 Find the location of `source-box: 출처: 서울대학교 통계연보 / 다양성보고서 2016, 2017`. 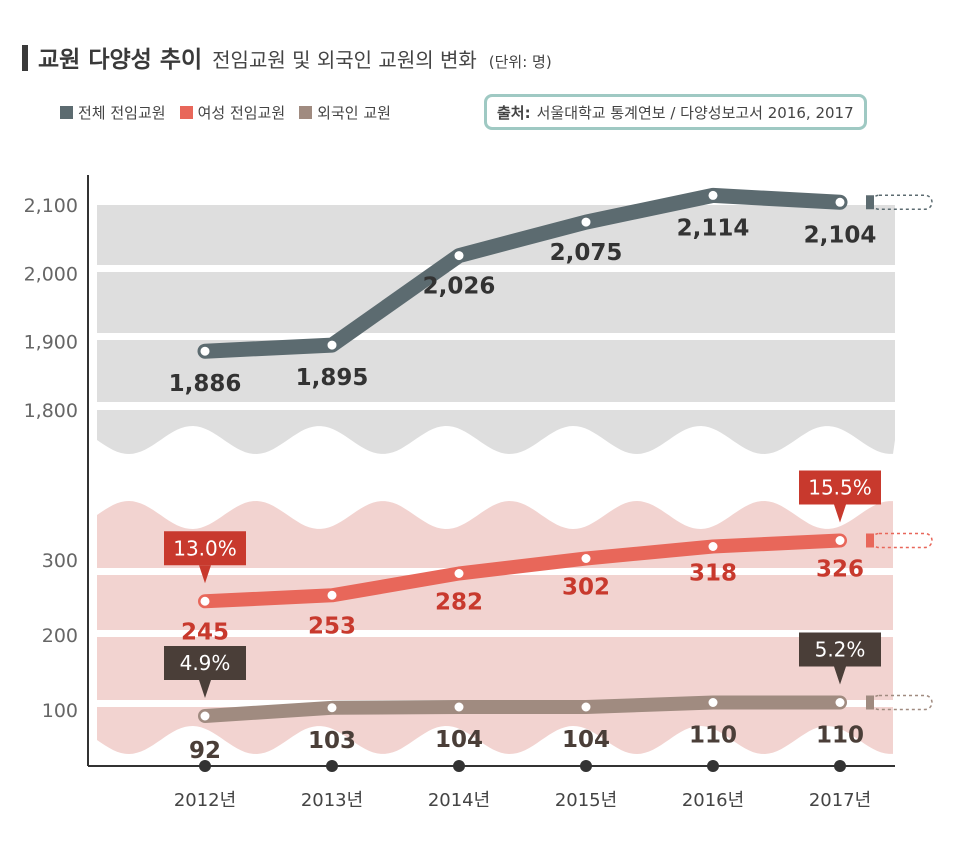

source-box: 출처: 서울대학교 통계연보 / 다양성보고서 2016, 2017 is located at coordinates (675, 112).